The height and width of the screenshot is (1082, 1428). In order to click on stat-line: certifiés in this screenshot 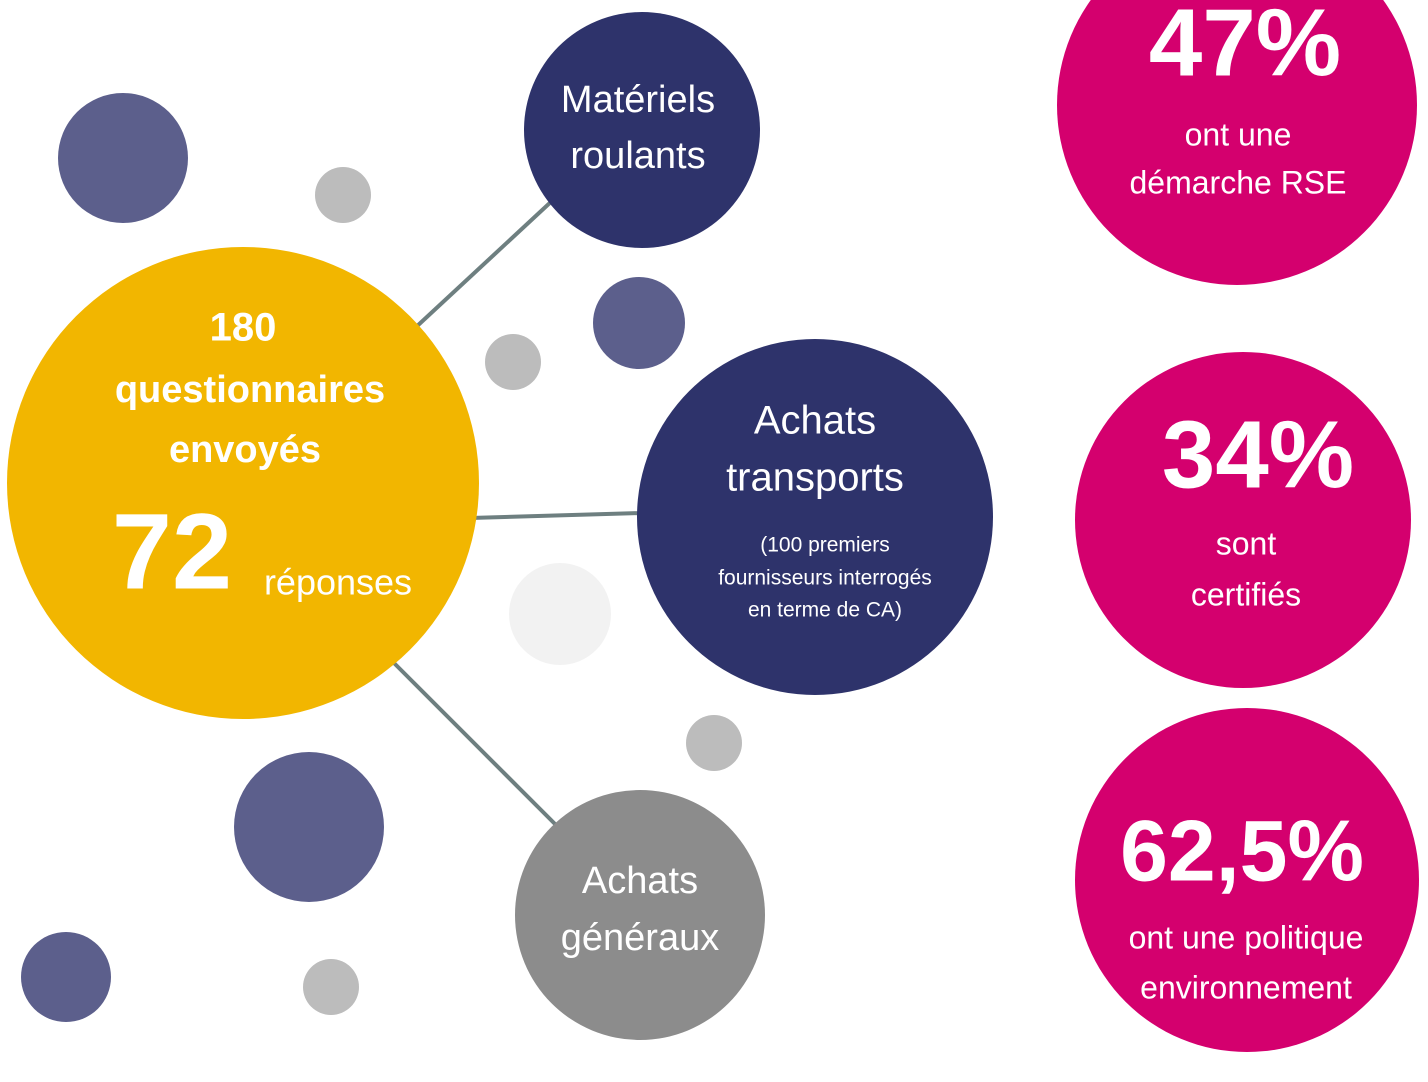, I will do `click(1246, 594)`.